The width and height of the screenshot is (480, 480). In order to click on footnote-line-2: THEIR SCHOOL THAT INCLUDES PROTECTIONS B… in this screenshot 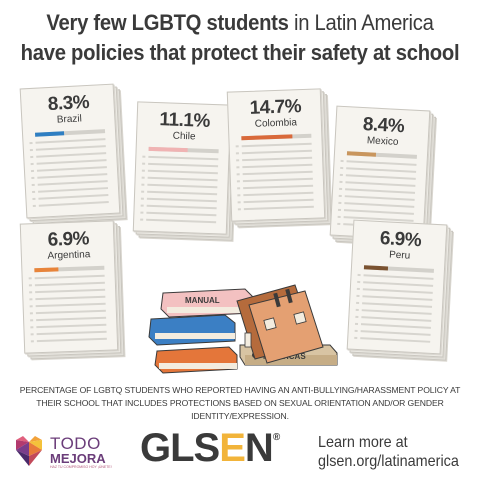, I will do `click(240, 409)`.